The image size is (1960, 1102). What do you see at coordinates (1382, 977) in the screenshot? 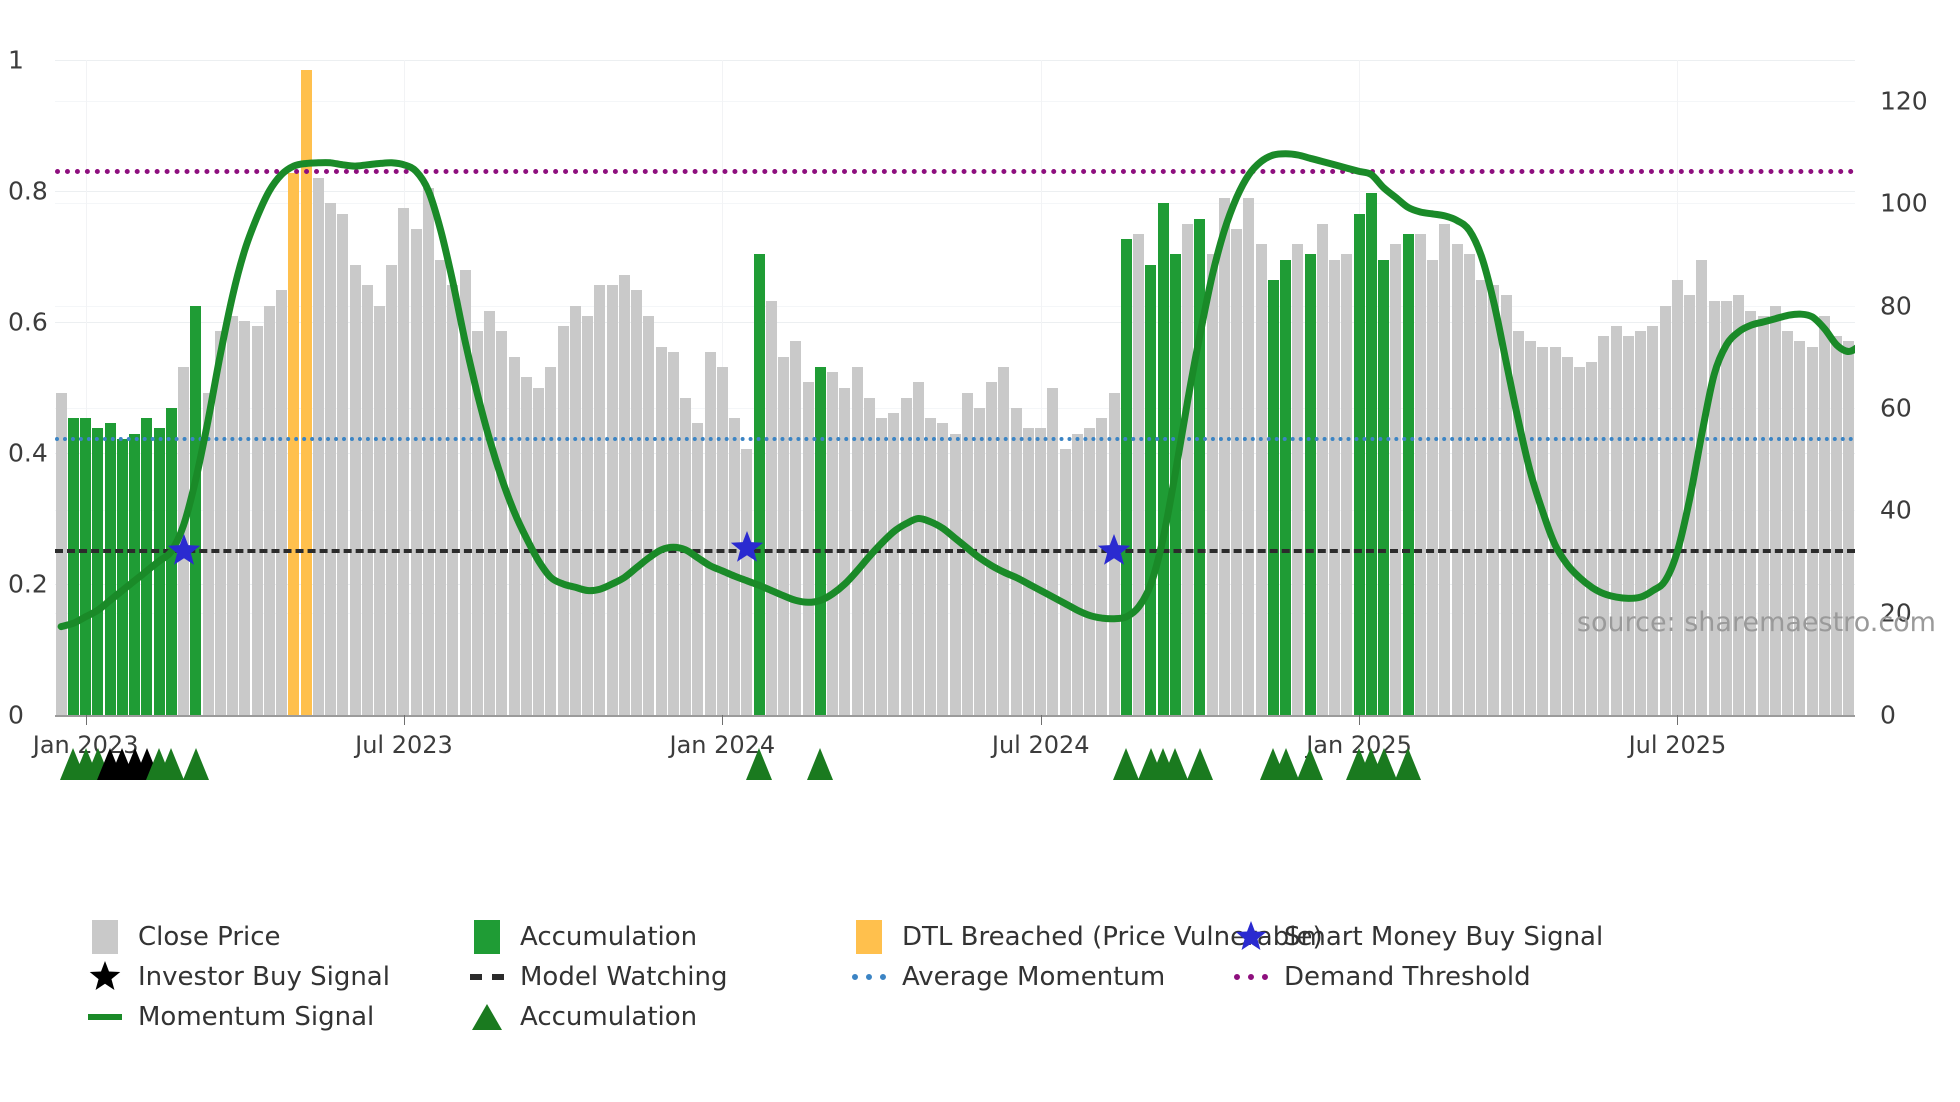
I see `legend-item: Demand Threshold` at bounding box center [1382, 977].